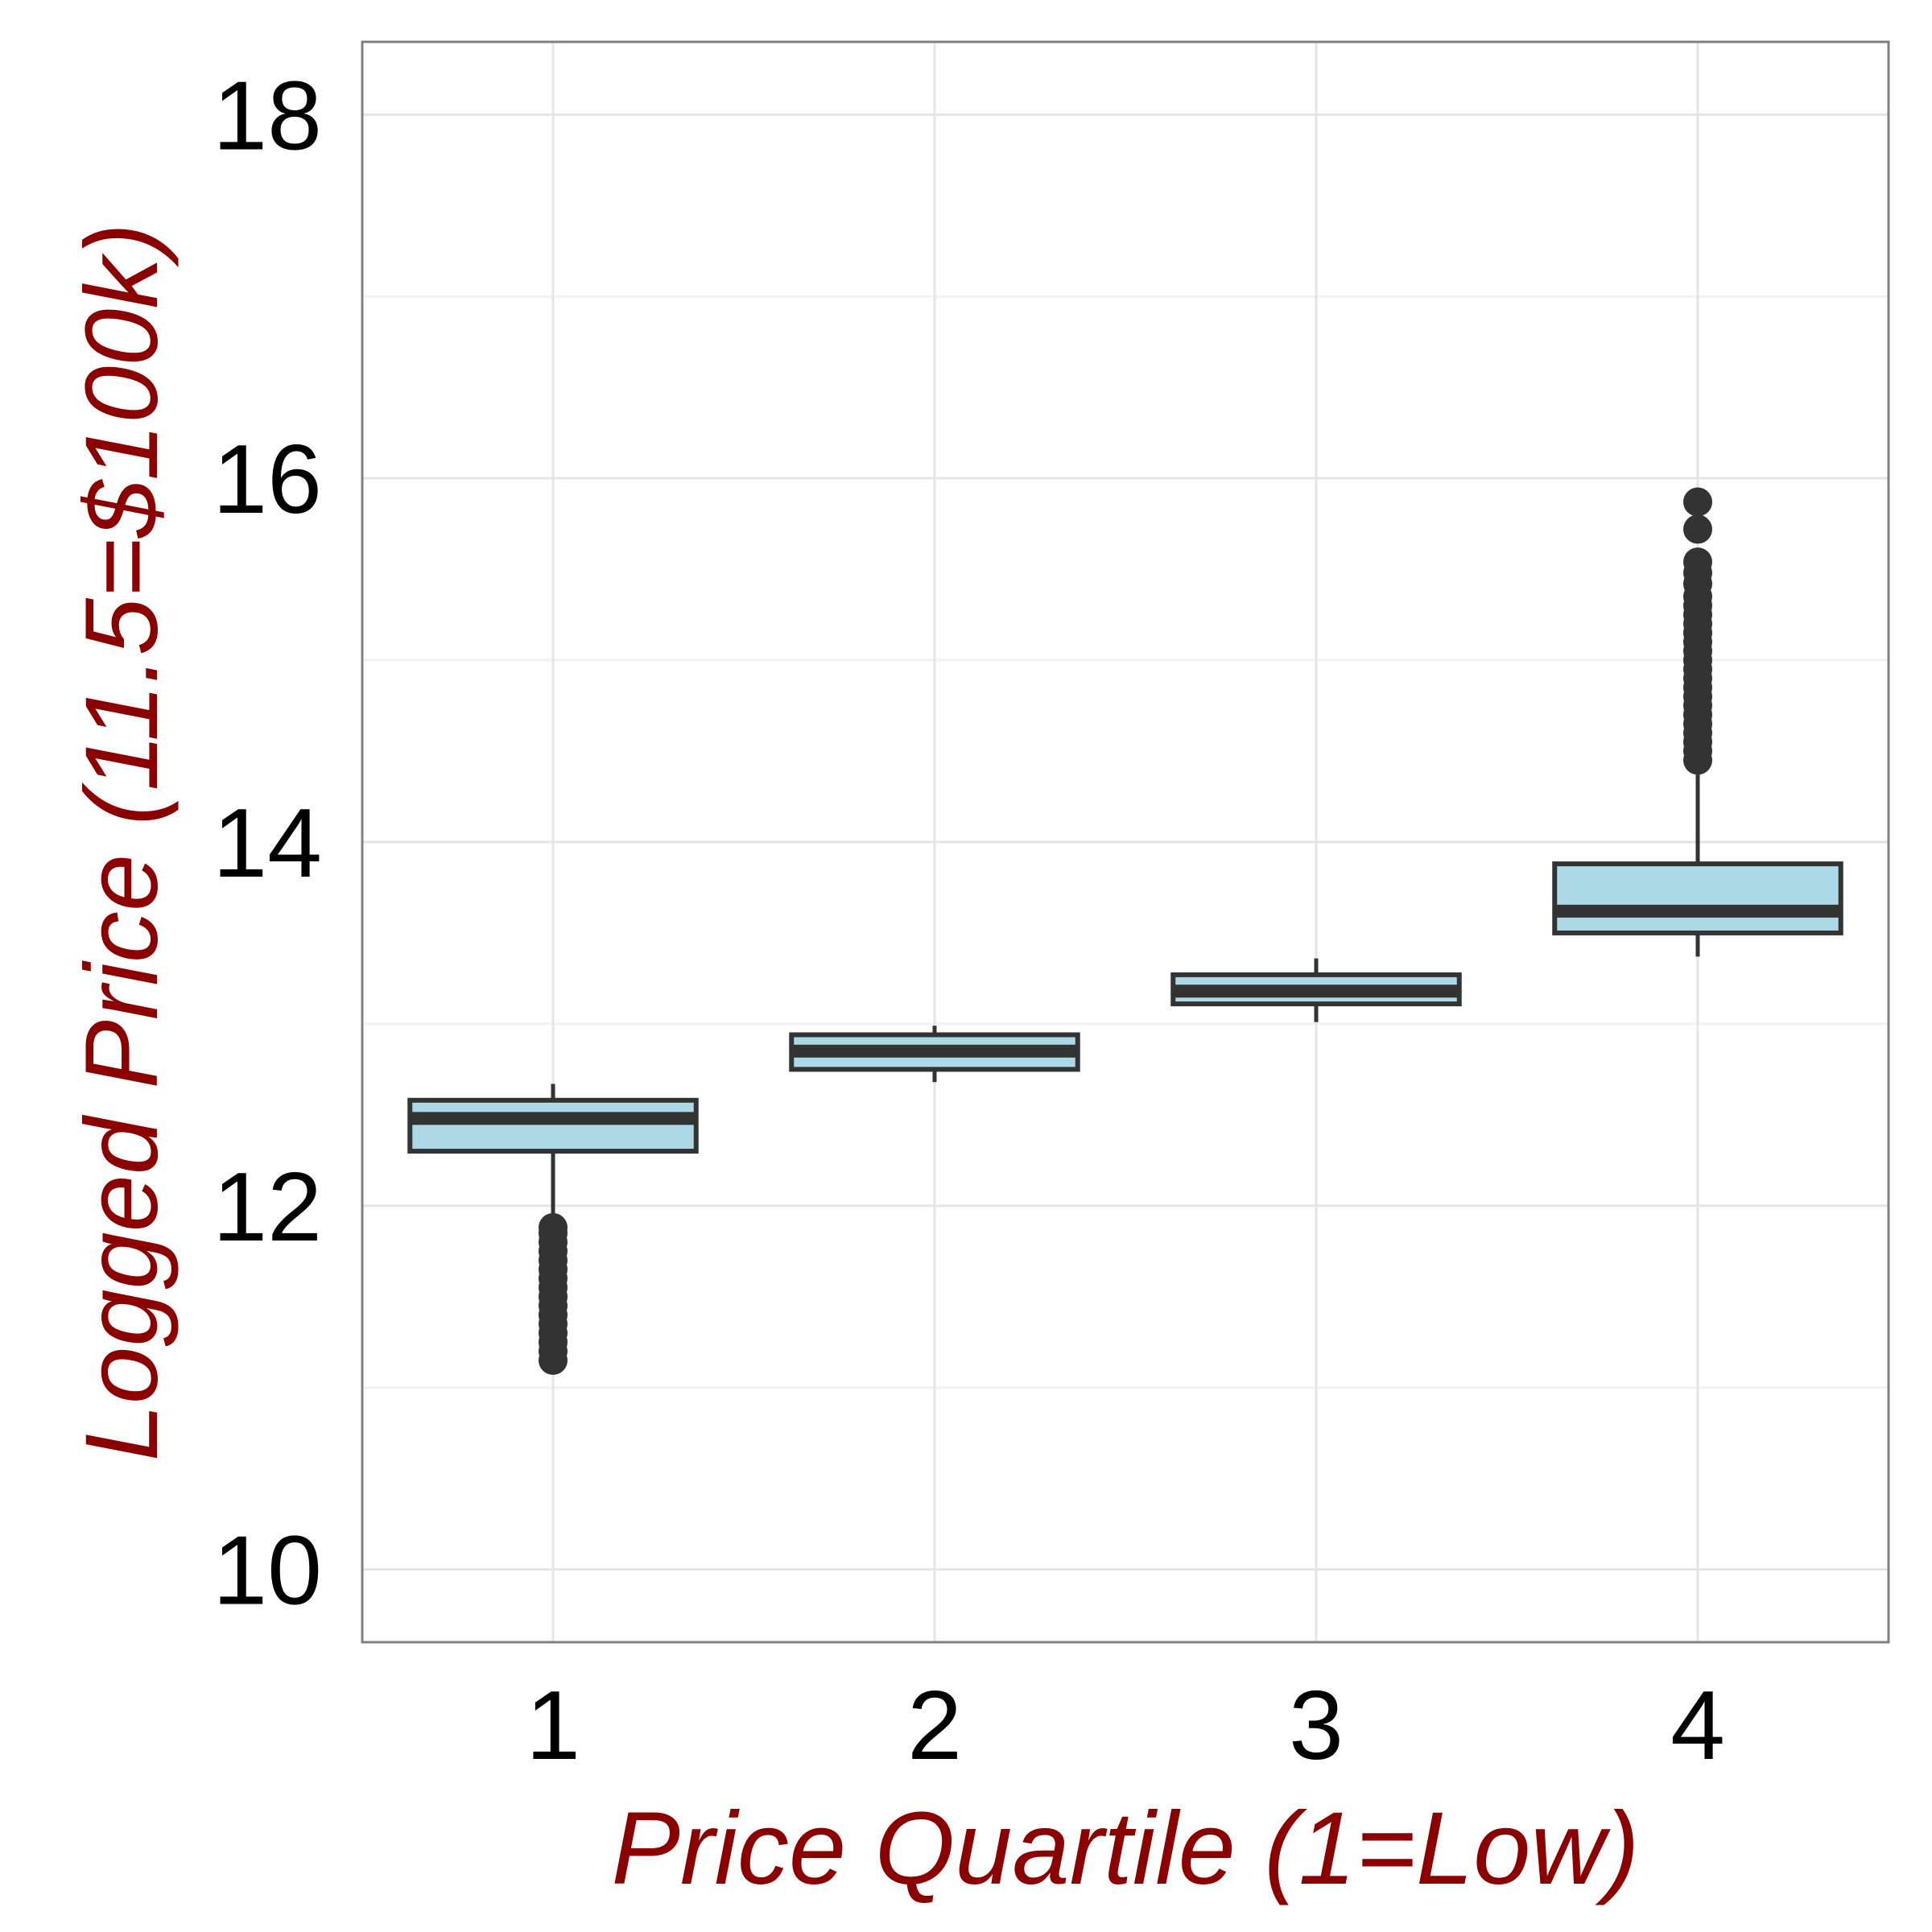  What do you see at coordinates (1697, 1725) in the screenshot?
I see `x-tick-label: 4` at bounding box center [1697, 1725].